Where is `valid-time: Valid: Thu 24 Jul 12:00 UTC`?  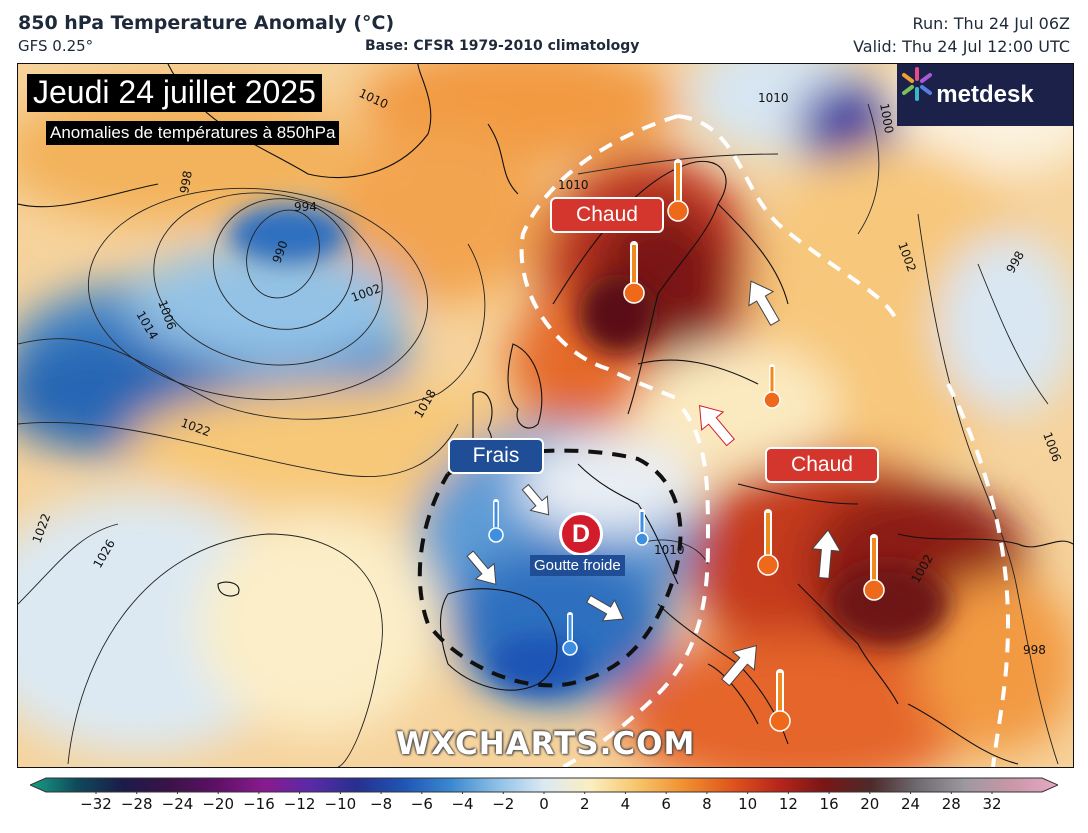
valid-time: Valid: Thu 24 Jul 12:00 UTC is located at coordinates (961, 46).